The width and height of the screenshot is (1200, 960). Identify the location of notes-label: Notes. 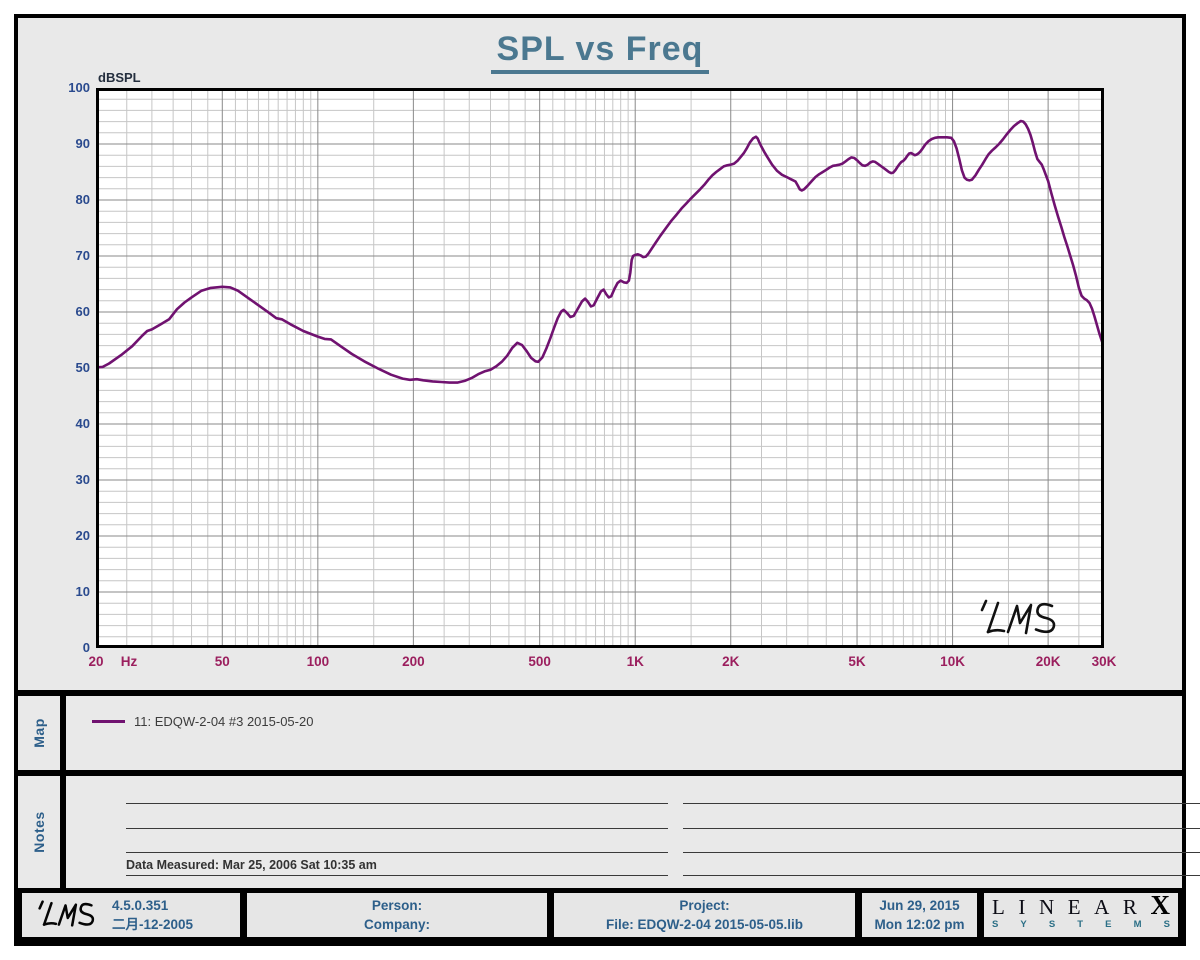
(39, 832).